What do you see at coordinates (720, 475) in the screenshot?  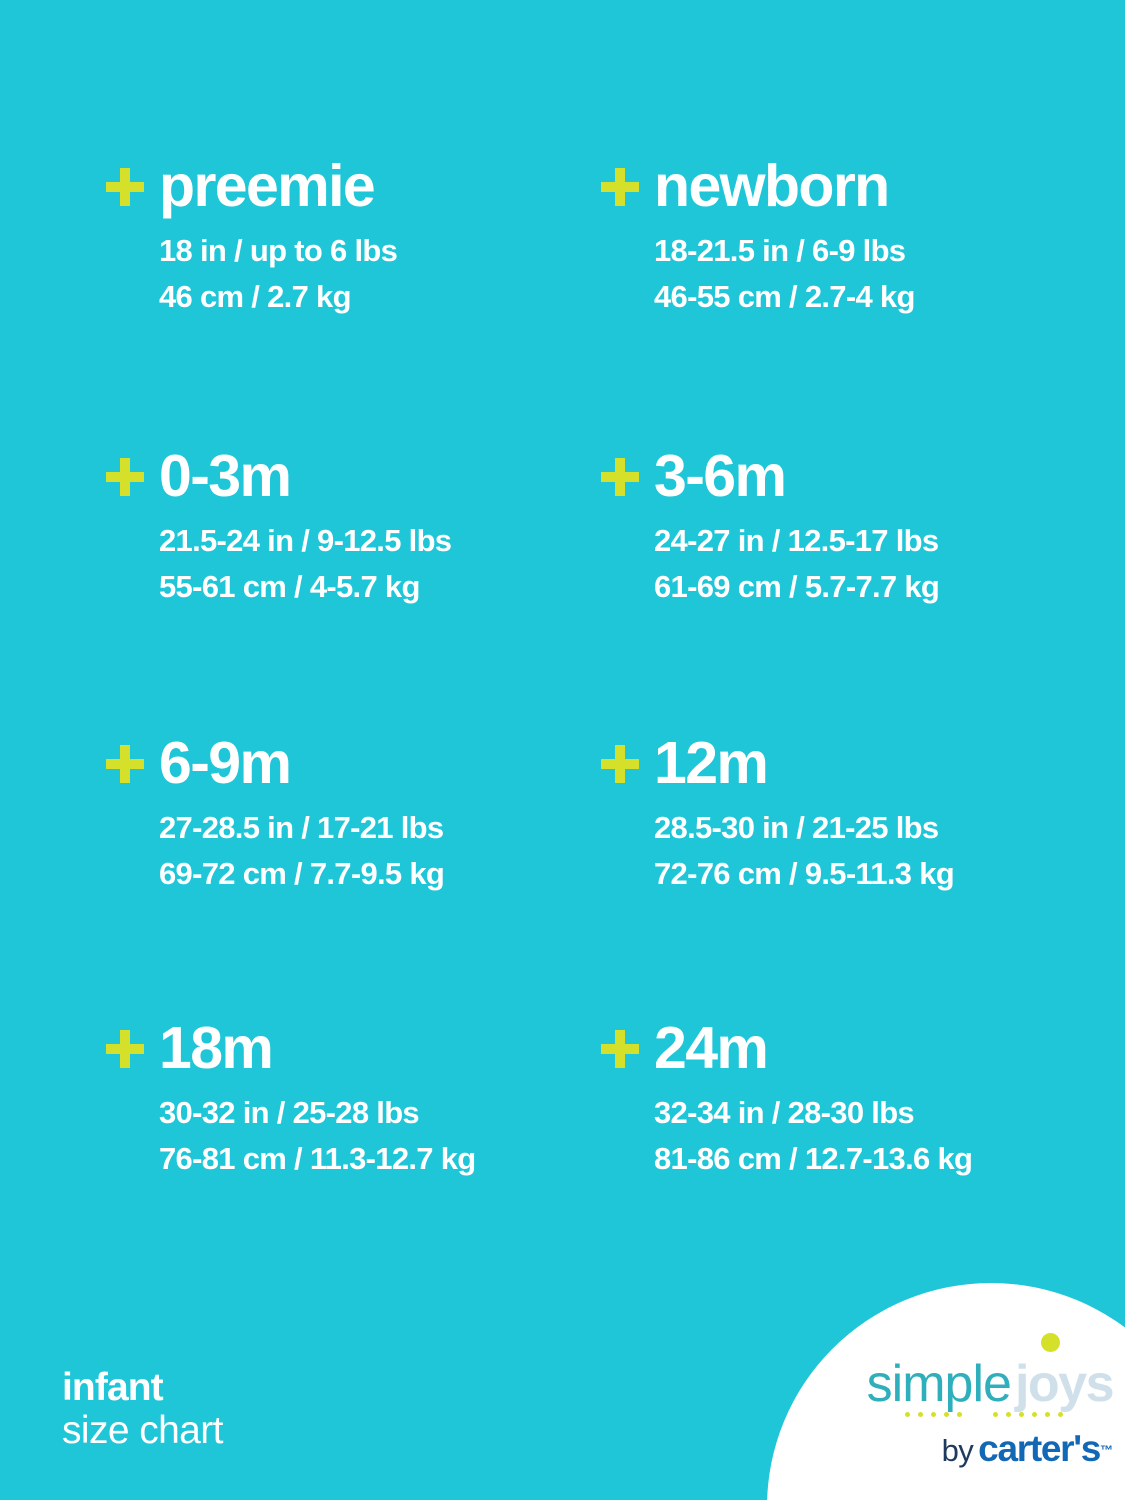 I see `size-name: 3-6m` at bounding box center [720, 475].